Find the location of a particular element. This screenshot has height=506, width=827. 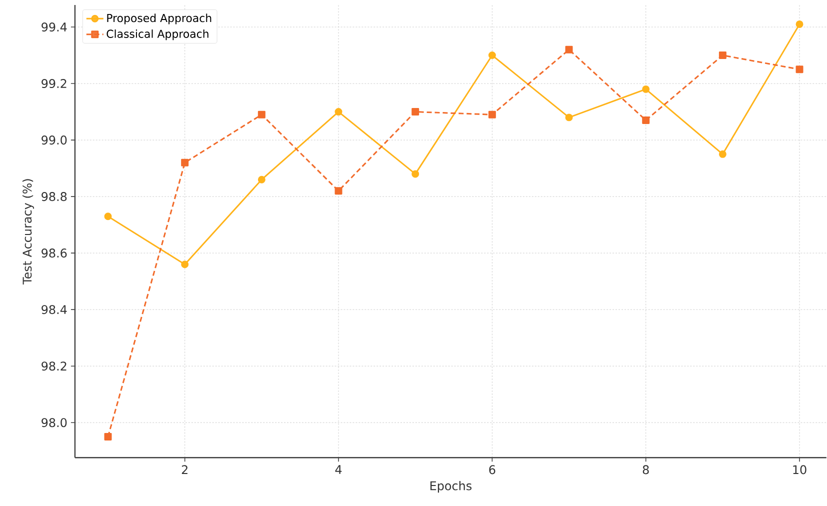

legend-label: Classical Approach is located at coordinates (157, 35).